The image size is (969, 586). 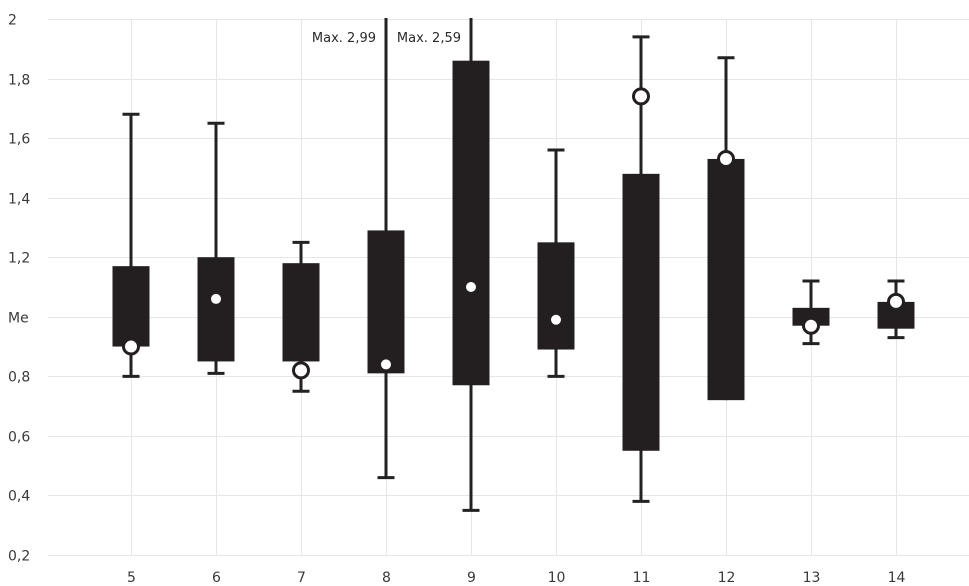 I want to click on y-tick-label: 1,4, so click(x=19, y=200).